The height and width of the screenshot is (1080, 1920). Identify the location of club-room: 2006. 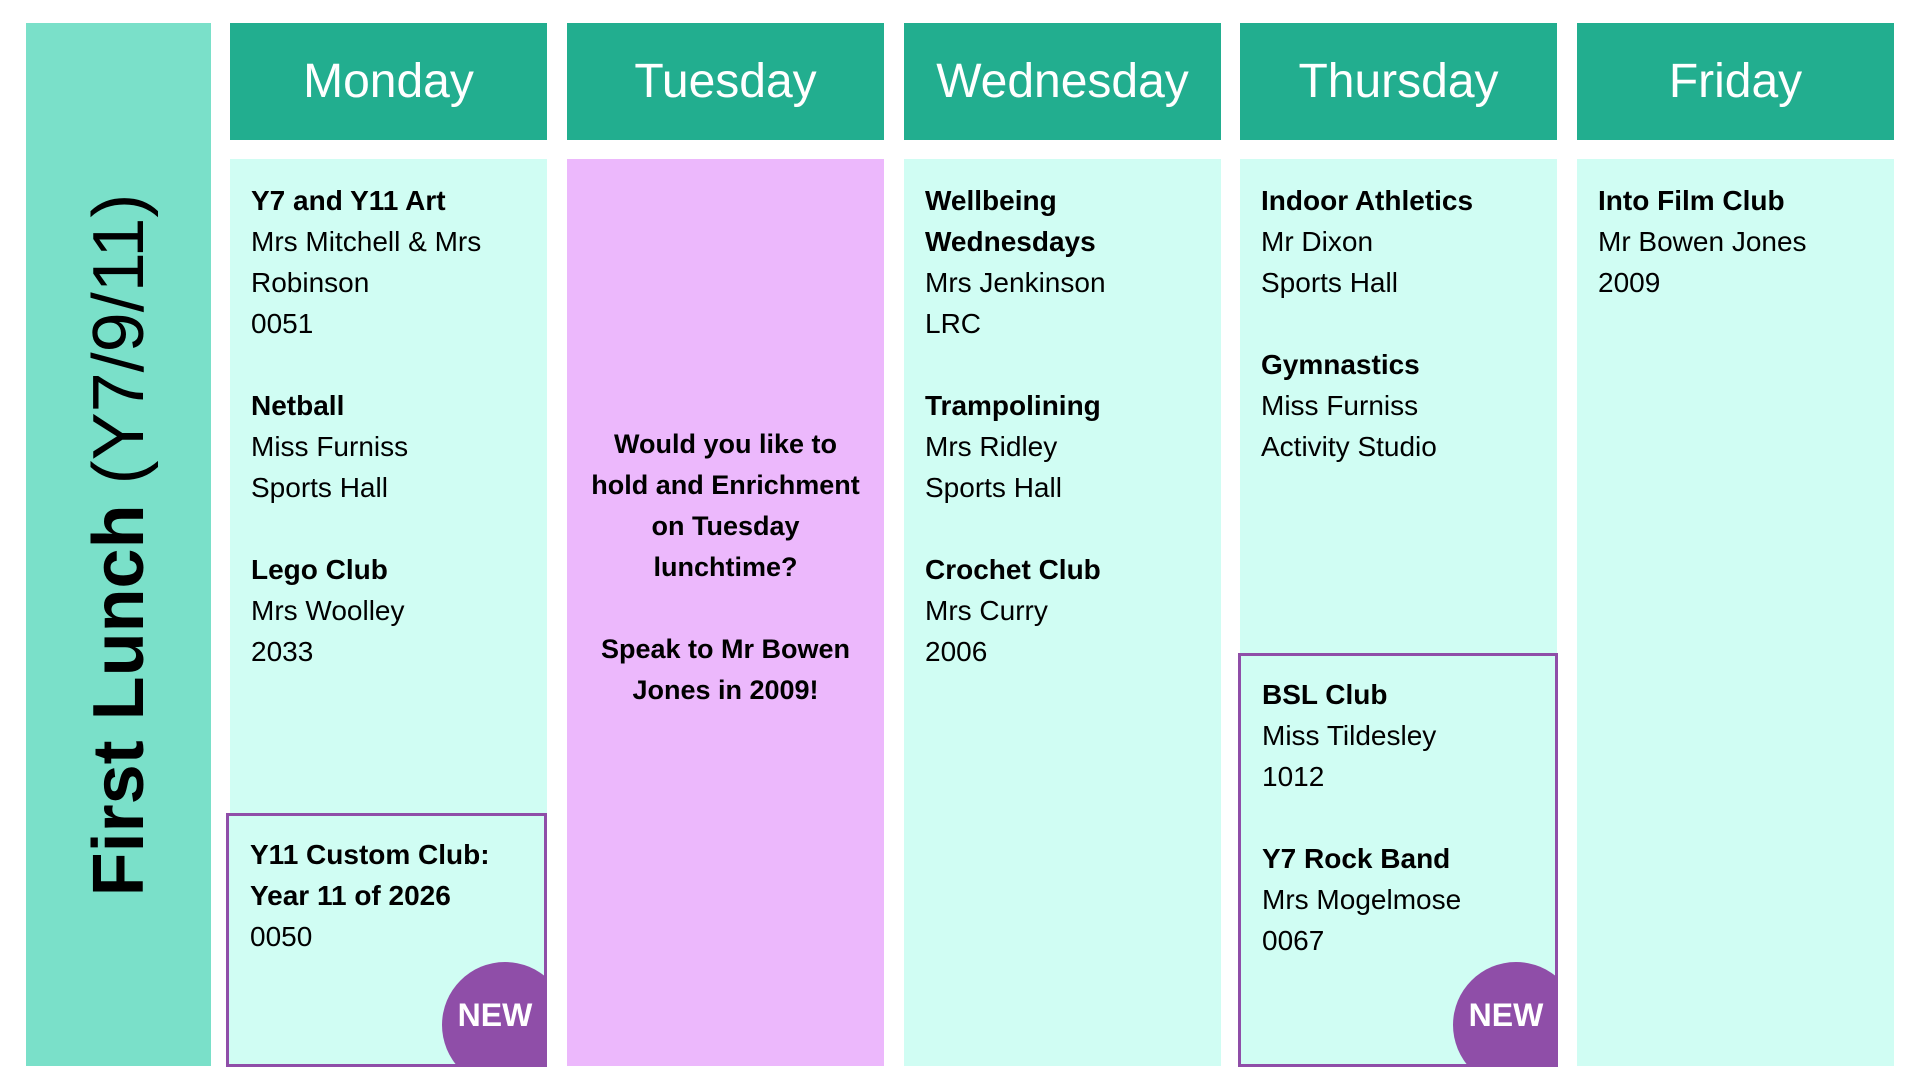
(956, 651).